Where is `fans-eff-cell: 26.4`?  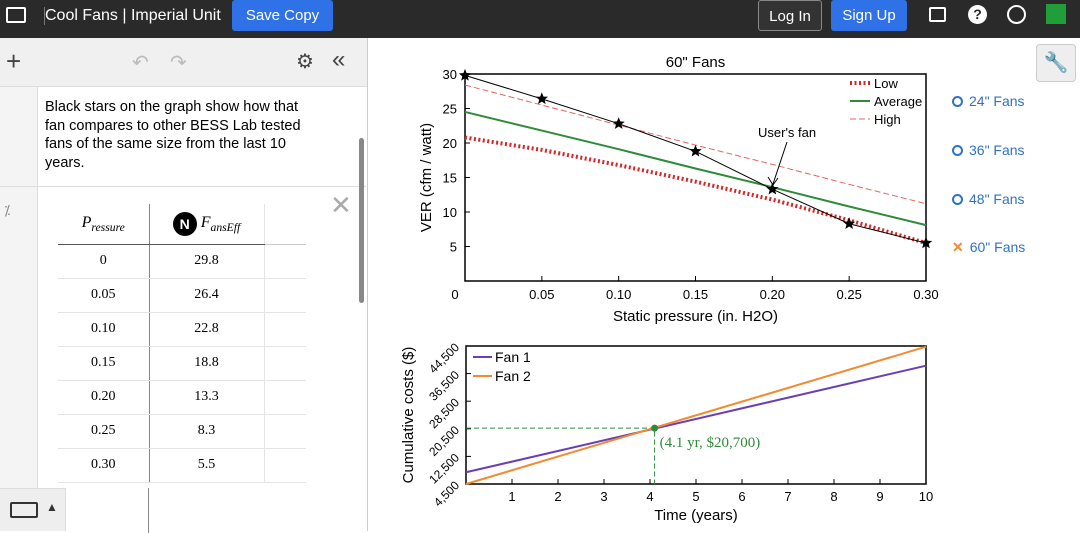 fans-eff-cell: 26.4 is located at coordinates (207, 295).